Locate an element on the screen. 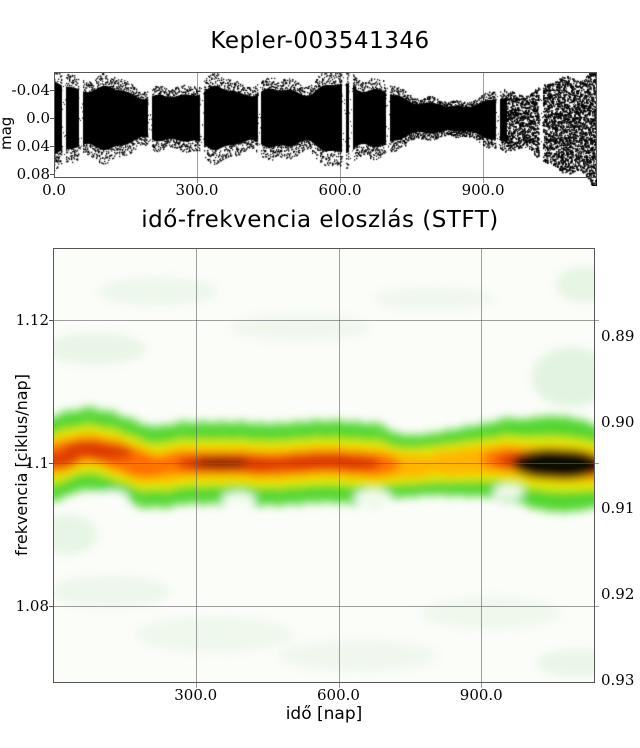 Image resolution: width=640 pixels, height=748 pixels. stft-left-tick-label: 1.1 is located at coordinates (37, 463).